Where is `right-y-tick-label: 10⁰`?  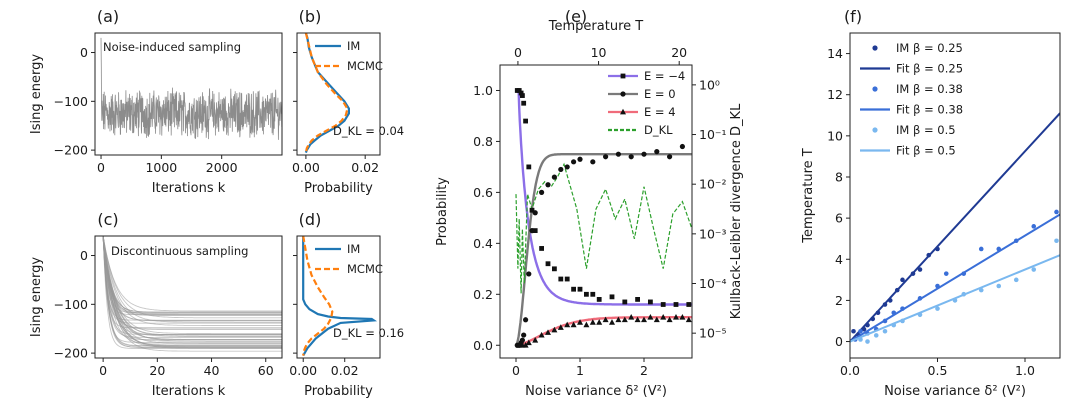
right-y-tick-label: 10⁰ is located at coordinates (709, 84).